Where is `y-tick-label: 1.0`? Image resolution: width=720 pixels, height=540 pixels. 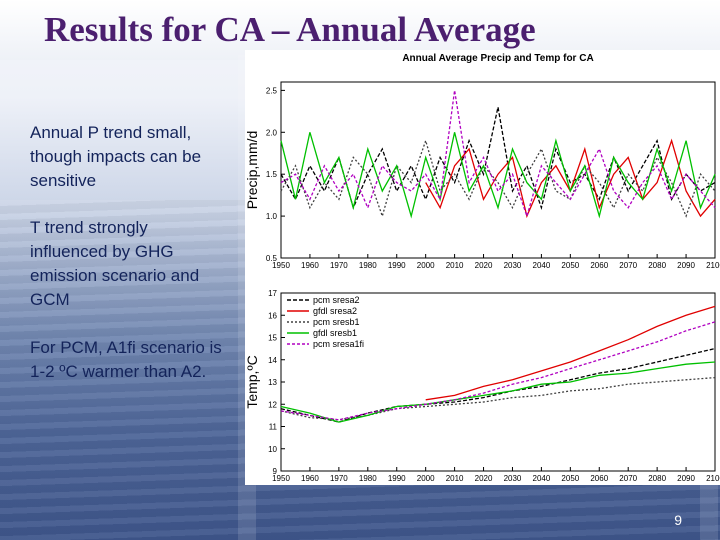 y-tick-label: 1.0 is located at coordinates (272, 216).